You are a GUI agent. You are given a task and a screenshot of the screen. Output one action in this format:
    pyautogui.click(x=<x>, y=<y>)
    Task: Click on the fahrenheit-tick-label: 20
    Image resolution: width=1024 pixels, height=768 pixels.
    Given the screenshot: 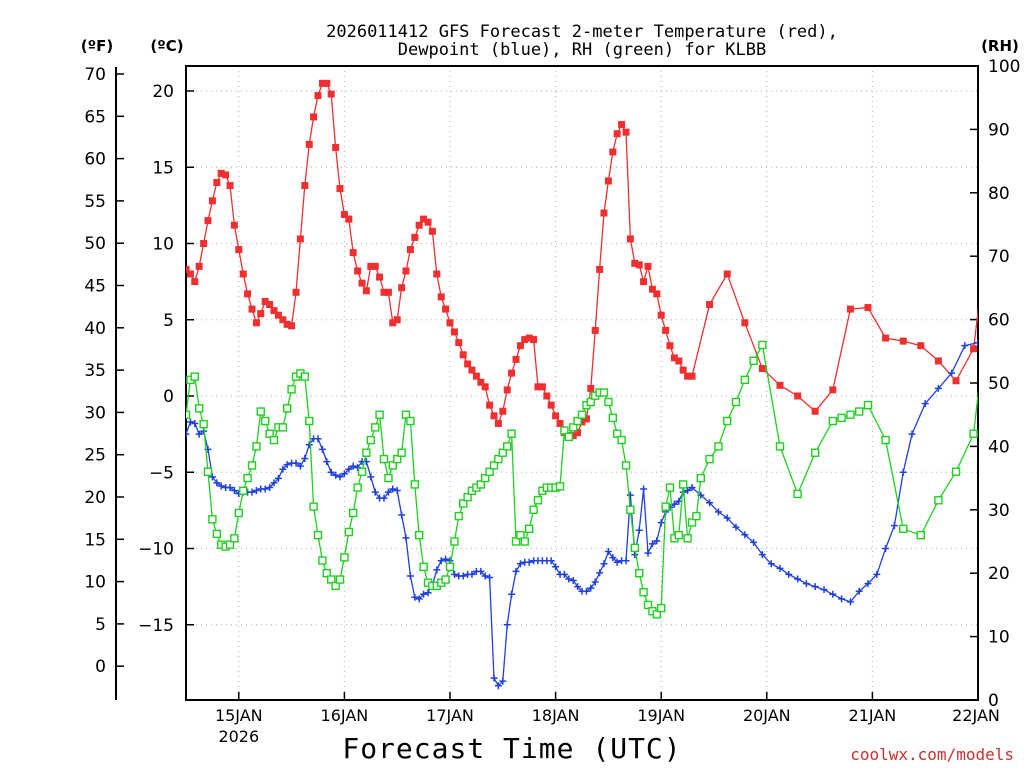 What is the action you would take?
    pyautogui.click(x=95, y=498)
    